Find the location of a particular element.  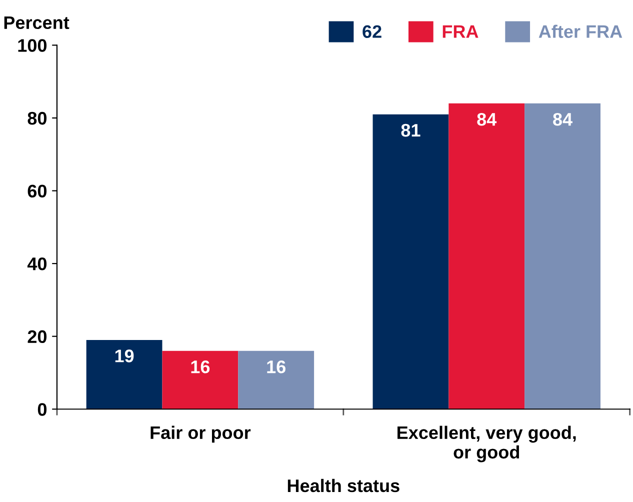

data-label: 81 is located at coordinates (410, 130).